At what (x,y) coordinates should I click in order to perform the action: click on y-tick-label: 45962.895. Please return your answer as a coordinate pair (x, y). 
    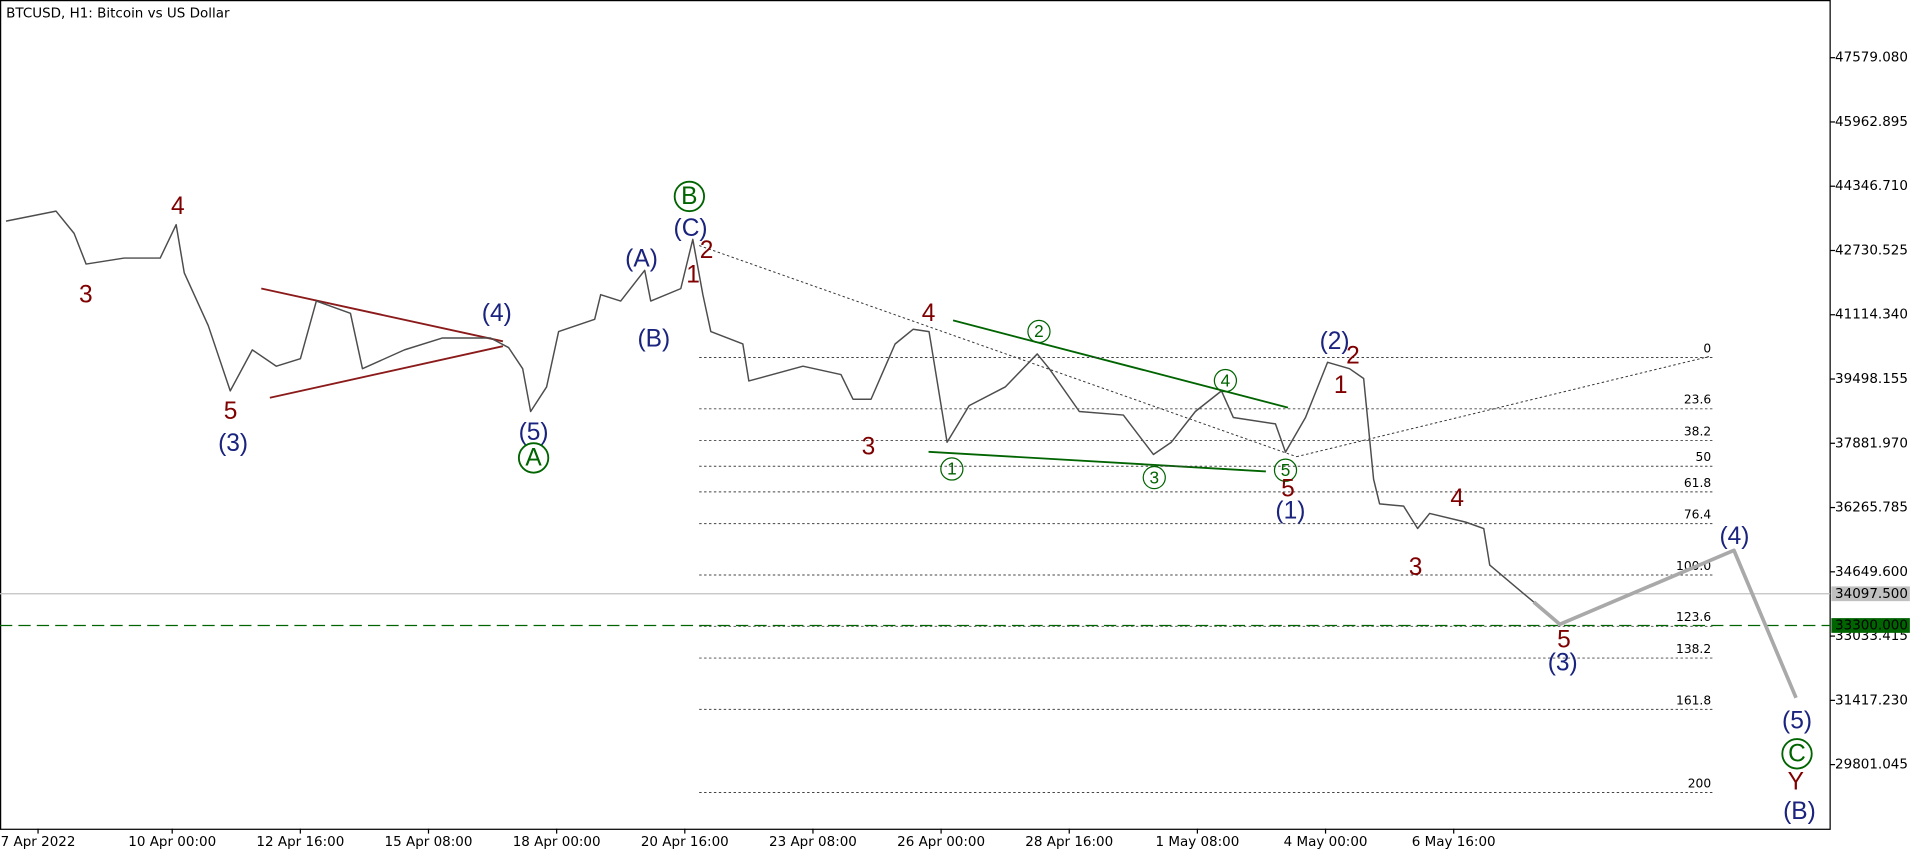
    Looking at the image, I should click on (1871, 122).